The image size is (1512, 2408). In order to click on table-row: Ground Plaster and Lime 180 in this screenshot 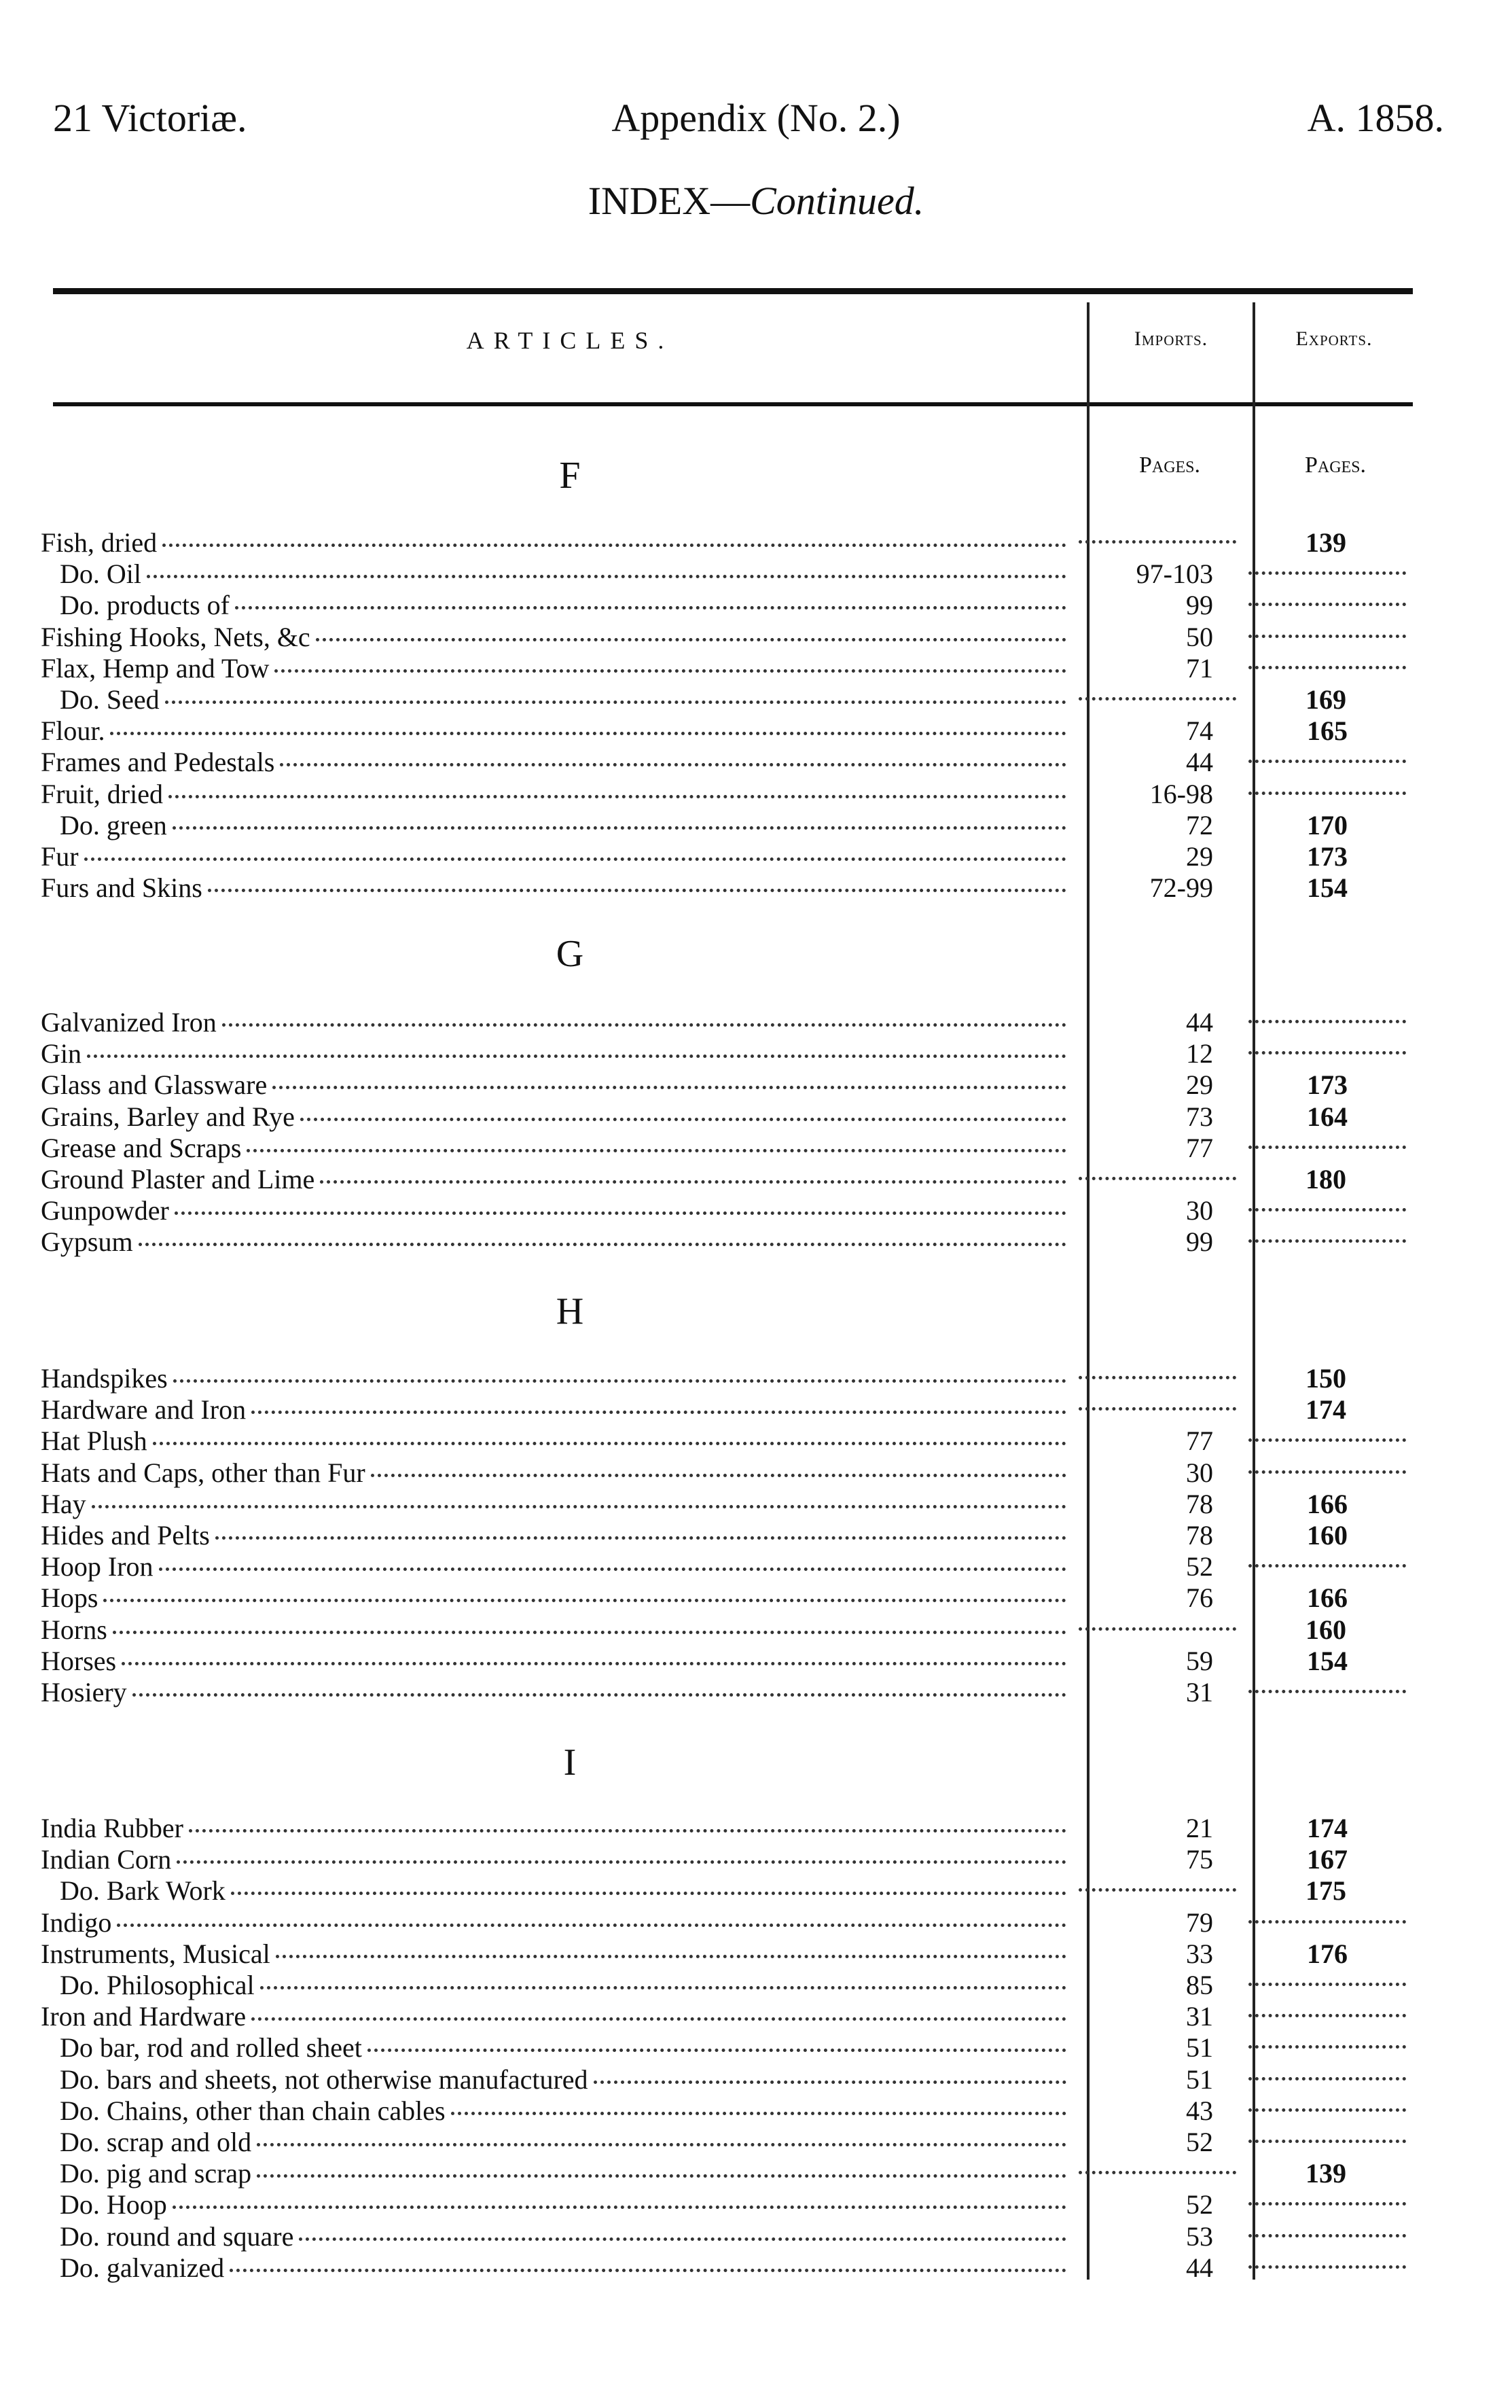, I will do `click(727, 1179)`.